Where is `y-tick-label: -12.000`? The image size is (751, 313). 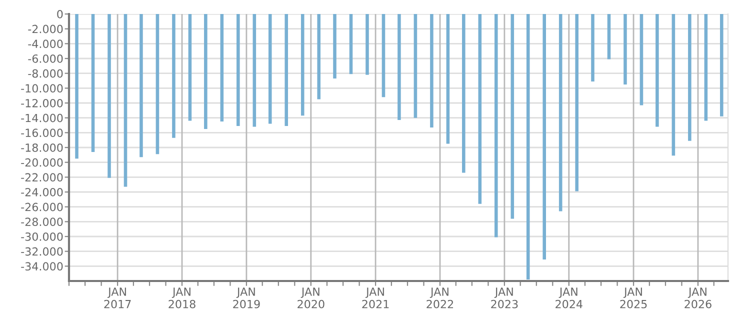
y-tick-label: -12.000 is located at coordinates (42, 103).